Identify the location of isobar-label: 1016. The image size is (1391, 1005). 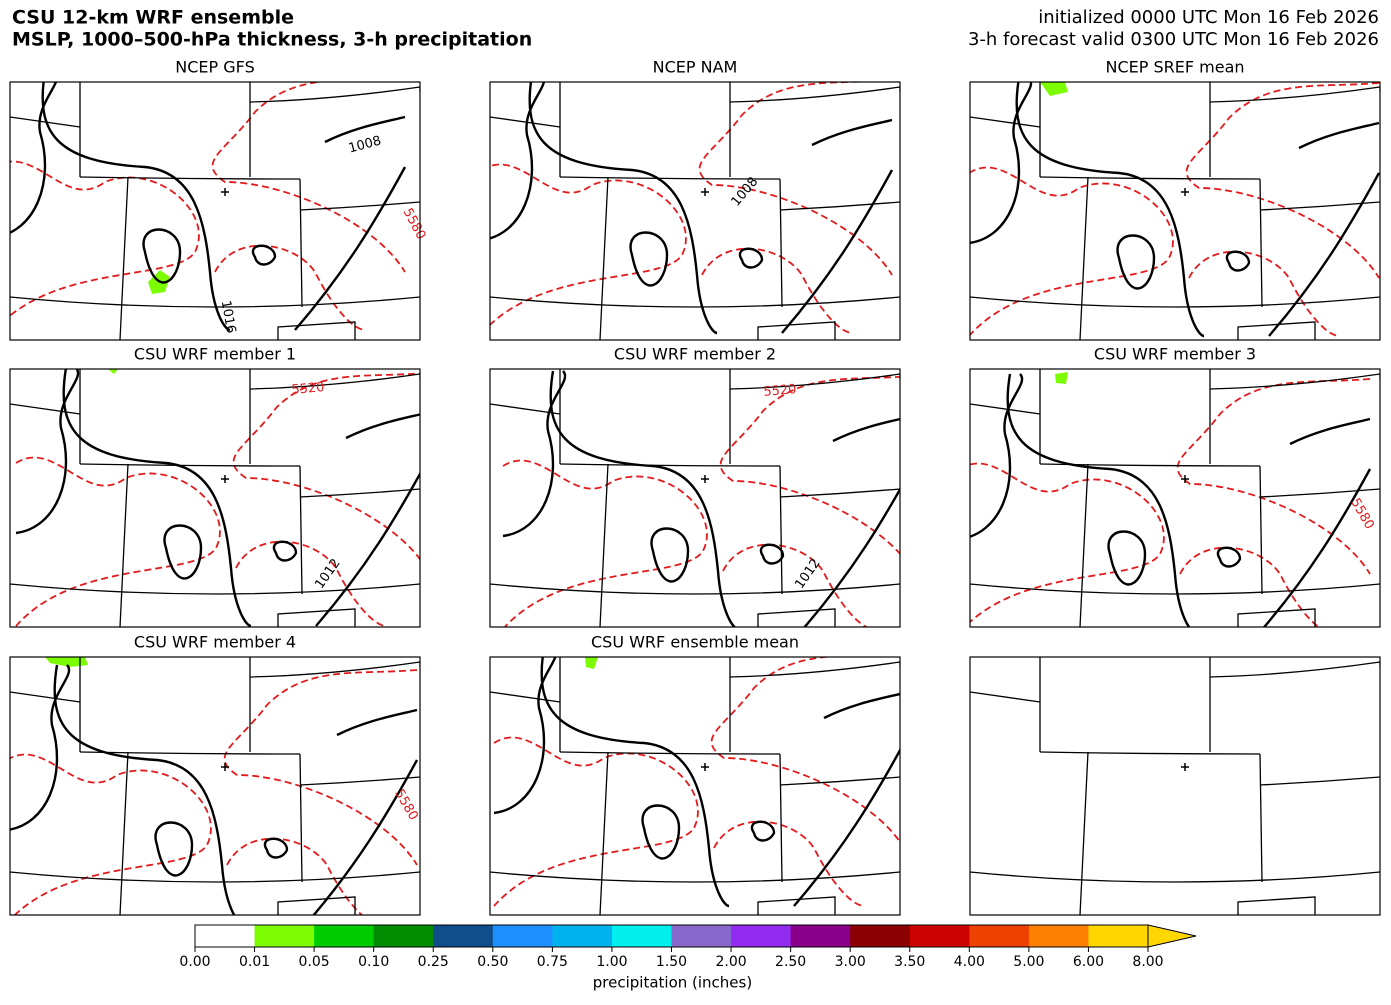
(228, 316).